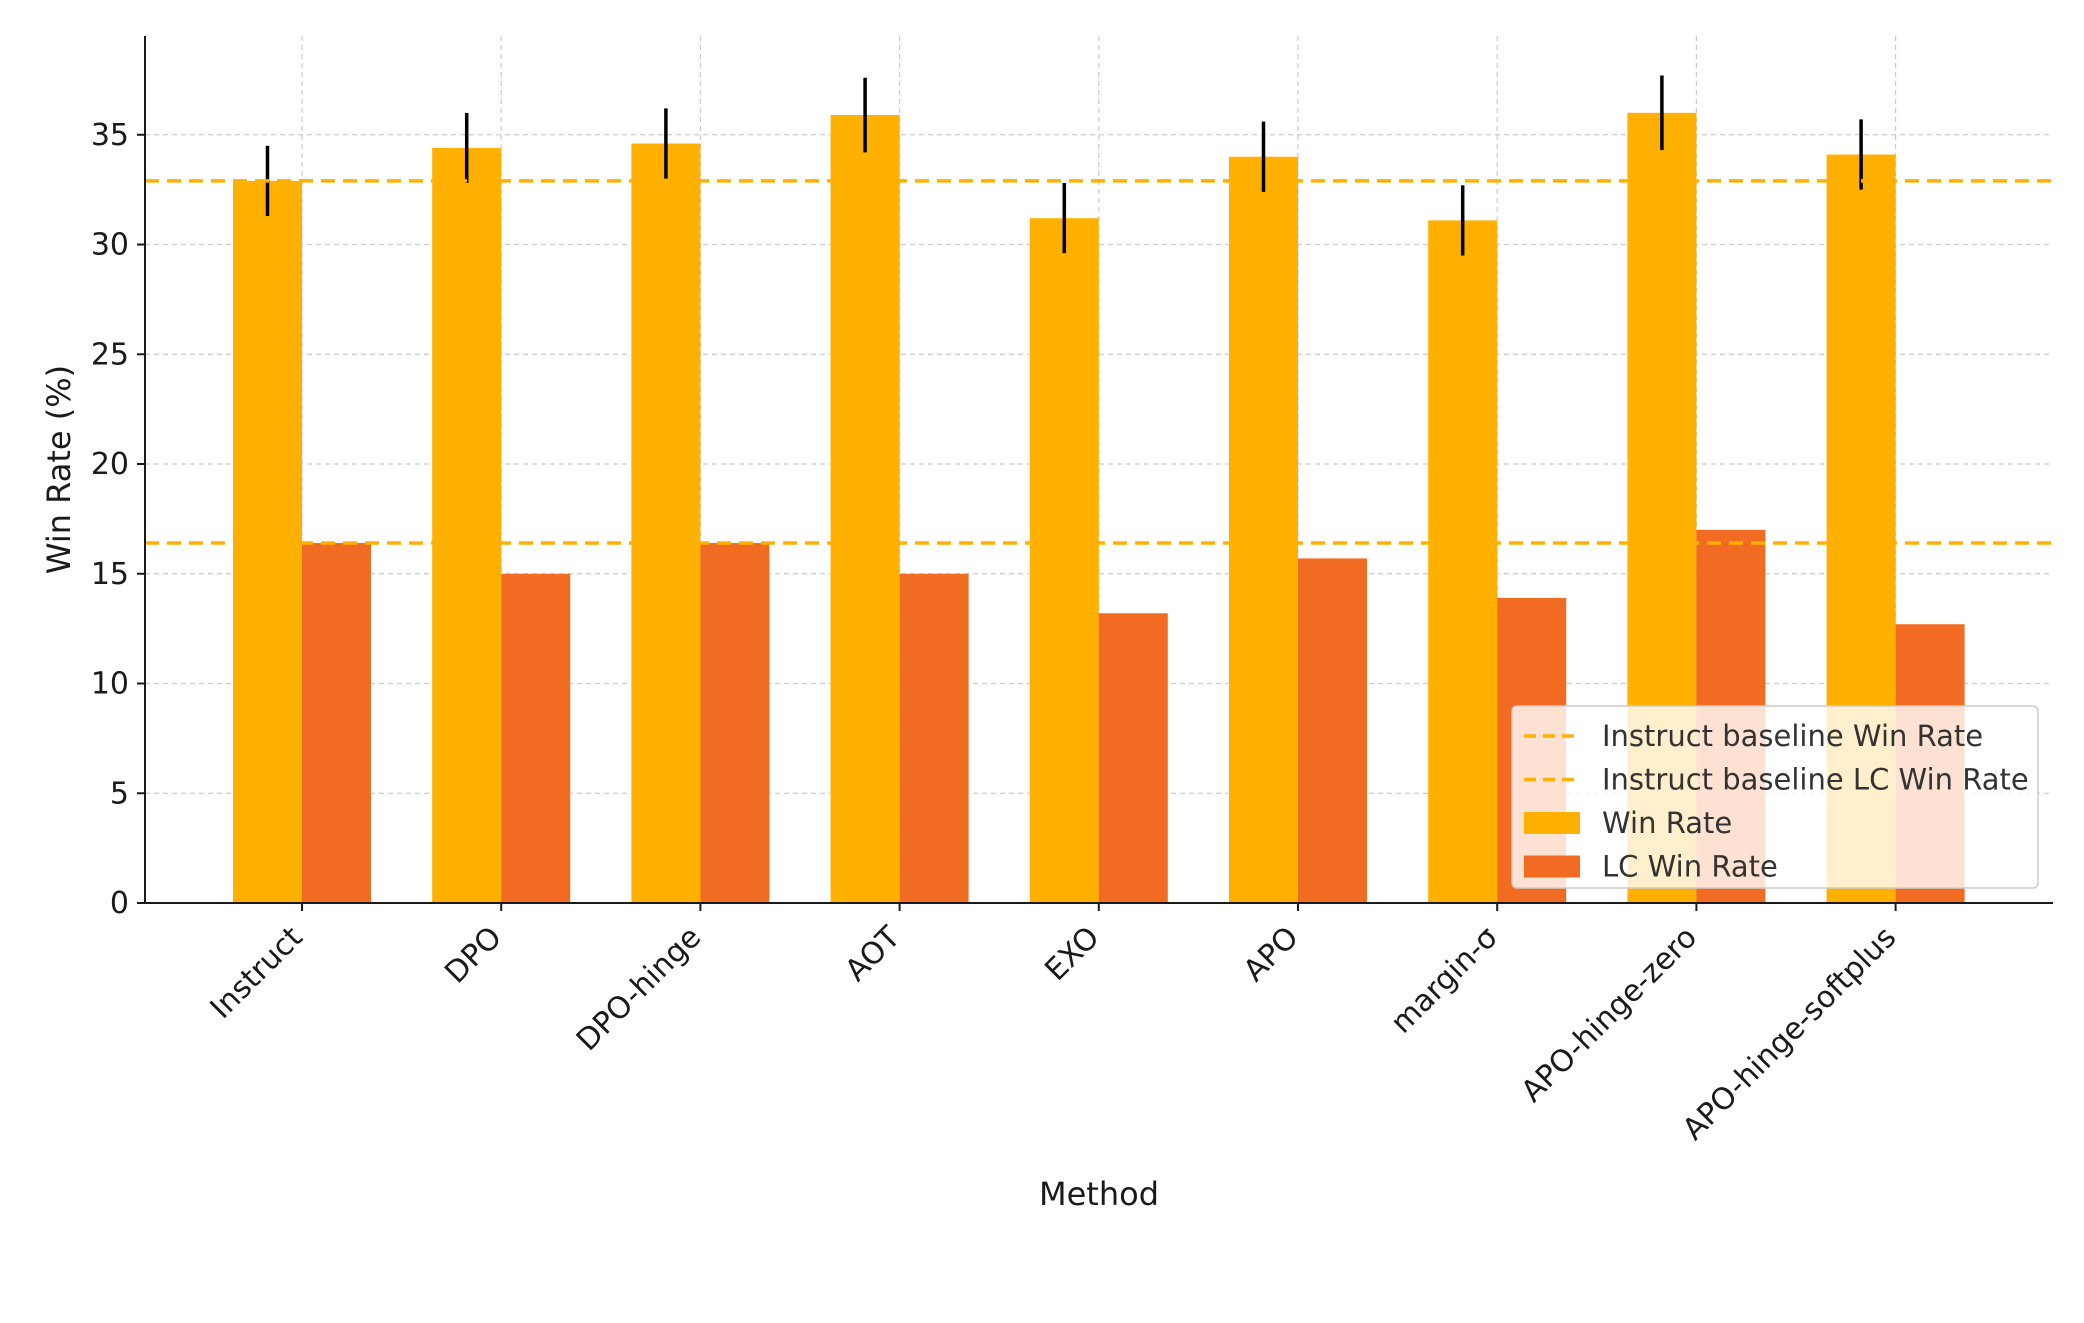  What do you see at coordinates (1099, 1194) in the screenshot?
I see `x-axis-title: Method` at bounding box center [1099, 1194].